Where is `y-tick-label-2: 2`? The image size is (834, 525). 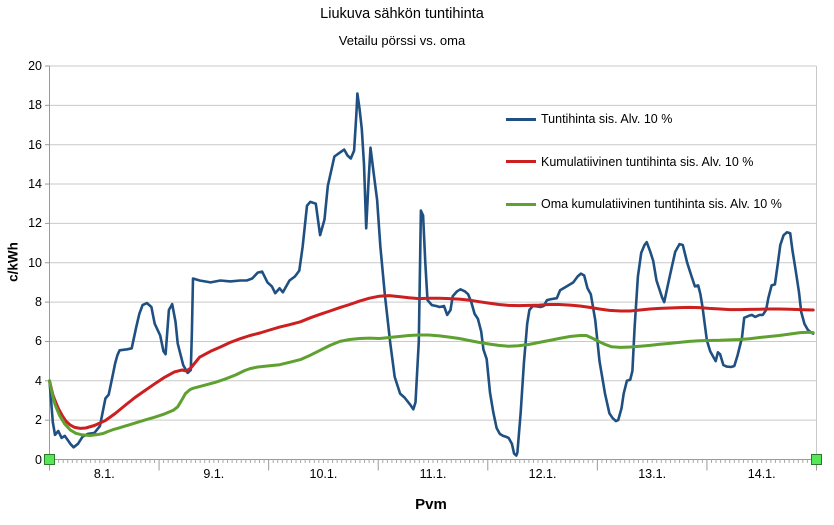
y-tick-label-2: 2 is located at coordinates (38, 420).